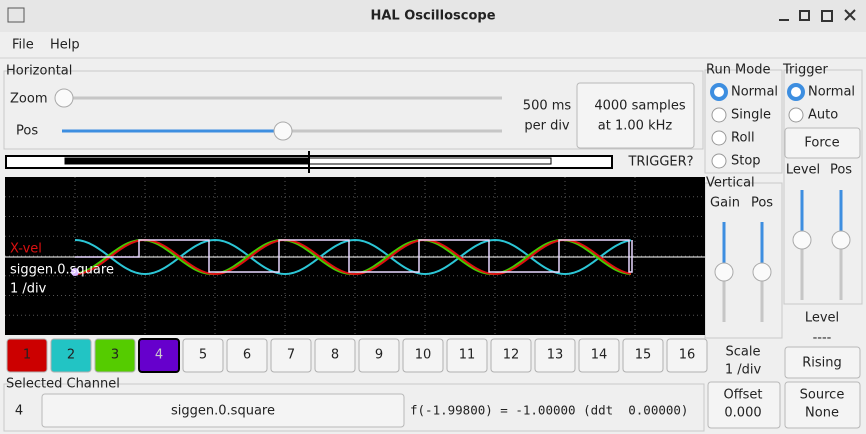 This screenshot has width=866, height=434. Describe the element at coordinates (743, 370) in the screenshot. I see `value: 1 /div` at that location.